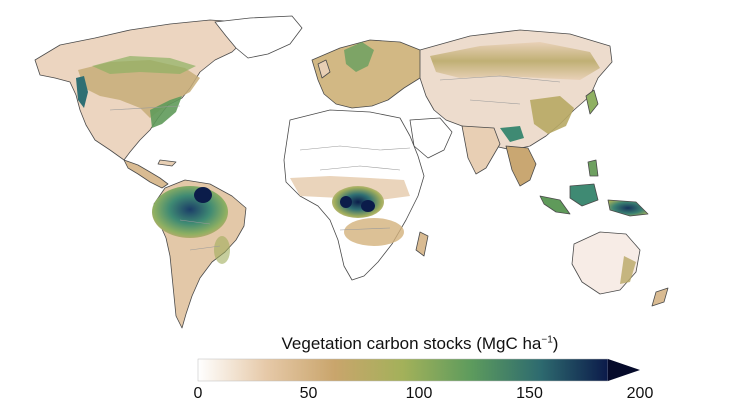 The height and width of the screenshot is (414, 740). What do you see at coordinates (521, 166) in the screenshot?
I see `southeast-asia` at bounding box center [521, 166].